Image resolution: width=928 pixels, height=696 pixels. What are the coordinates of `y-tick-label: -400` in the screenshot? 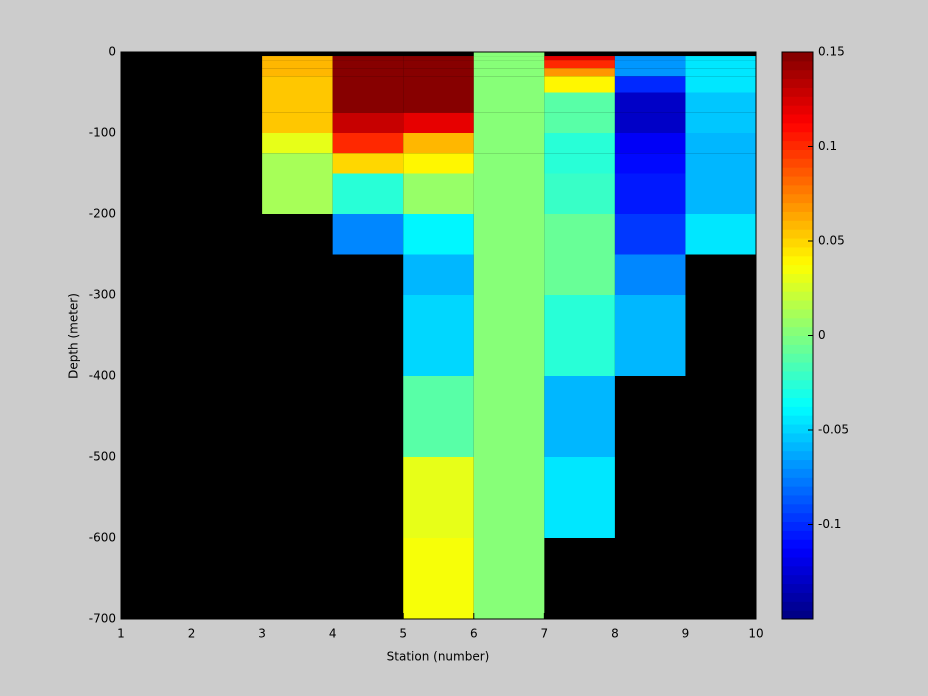 It's located at (102, 376).